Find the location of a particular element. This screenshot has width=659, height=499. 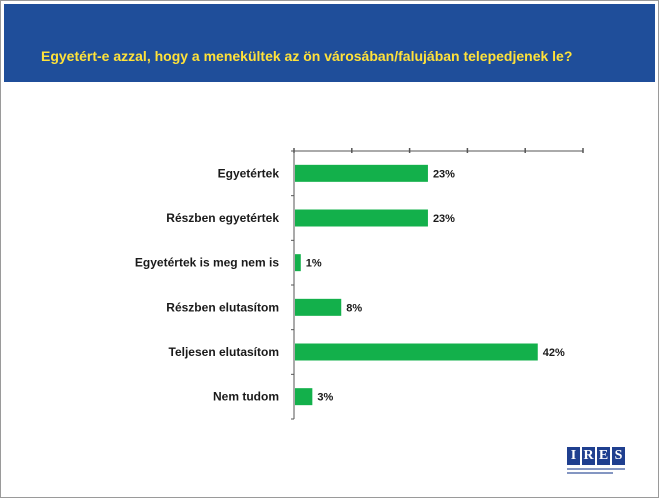

logo-letter: S is located at coordinates (618, 456).